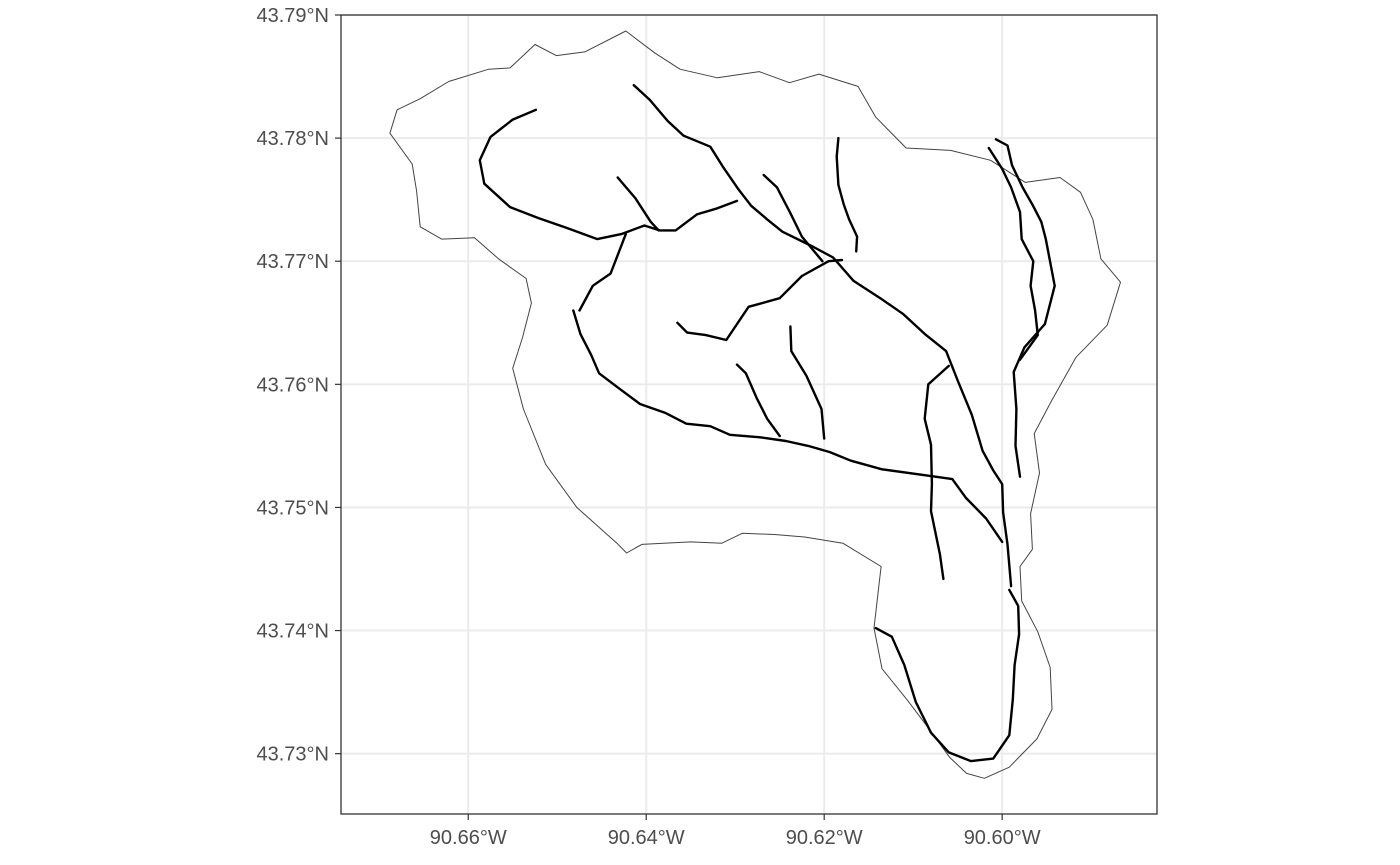  What do you see at coordinates (293, 385) in the screenshot?
I see `y-tick-label: 43.76°N` at bounding box center [293, 385].